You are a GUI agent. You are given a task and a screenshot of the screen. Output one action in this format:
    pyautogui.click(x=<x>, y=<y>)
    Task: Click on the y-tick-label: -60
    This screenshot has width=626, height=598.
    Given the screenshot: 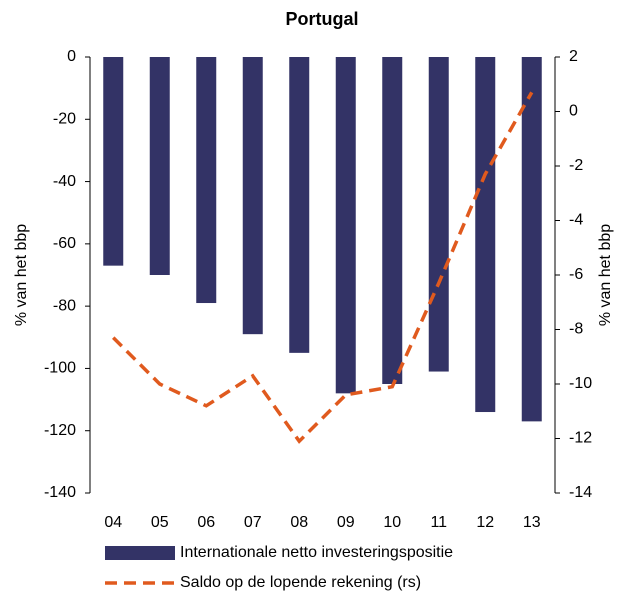 What is the action you would take?
    pyautogui.click(x=64, y=243)
    